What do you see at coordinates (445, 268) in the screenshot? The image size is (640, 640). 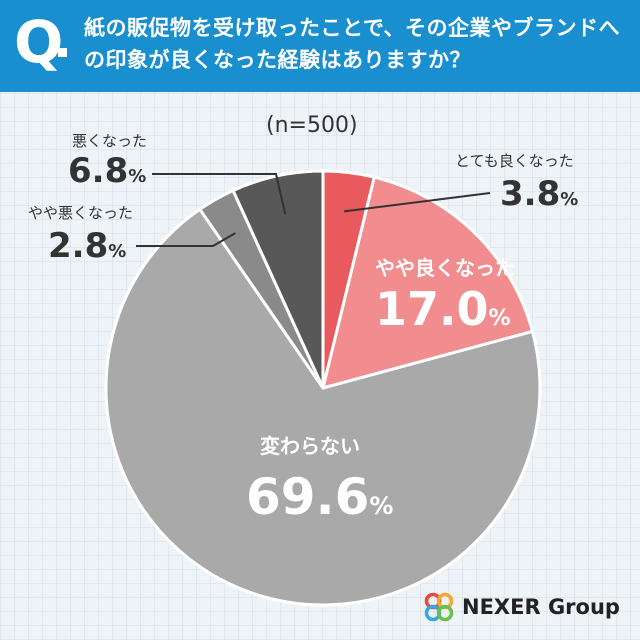 I see `label-somewhat-good: やや良くなった` at bounding box center [445, 268].